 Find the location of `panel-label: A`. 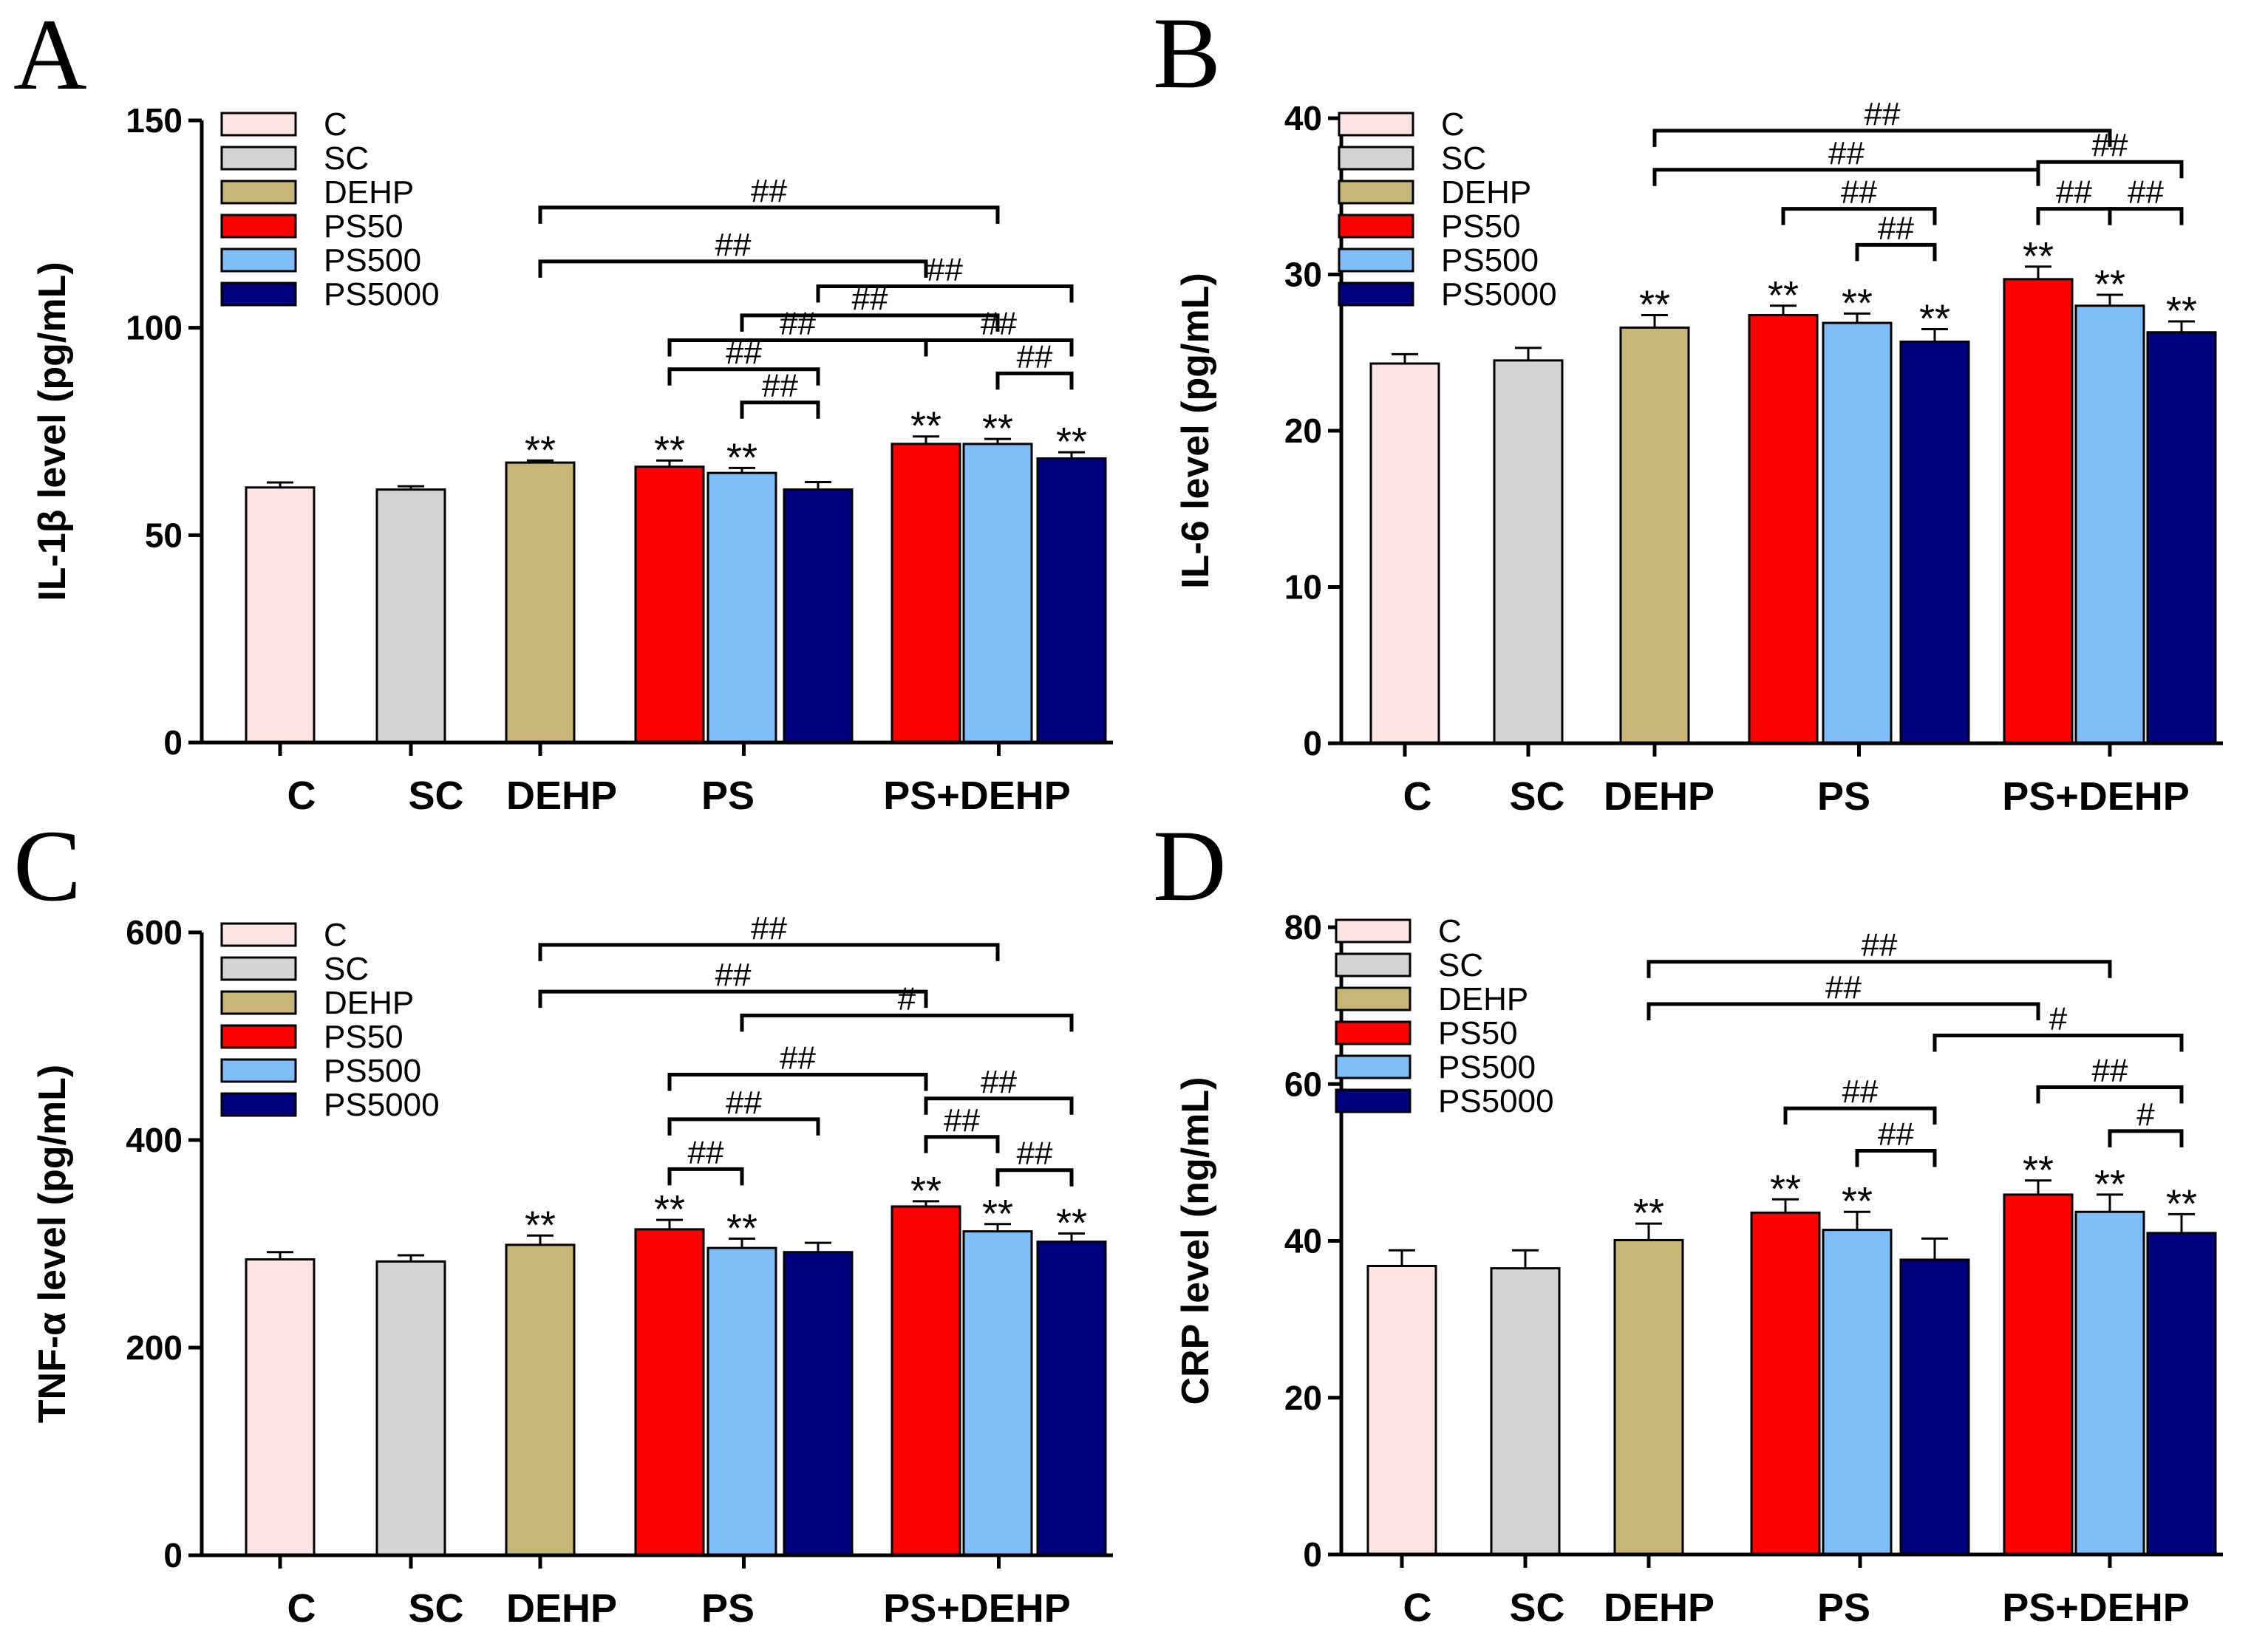

panel-label: A is located at coordinates (50, 55).